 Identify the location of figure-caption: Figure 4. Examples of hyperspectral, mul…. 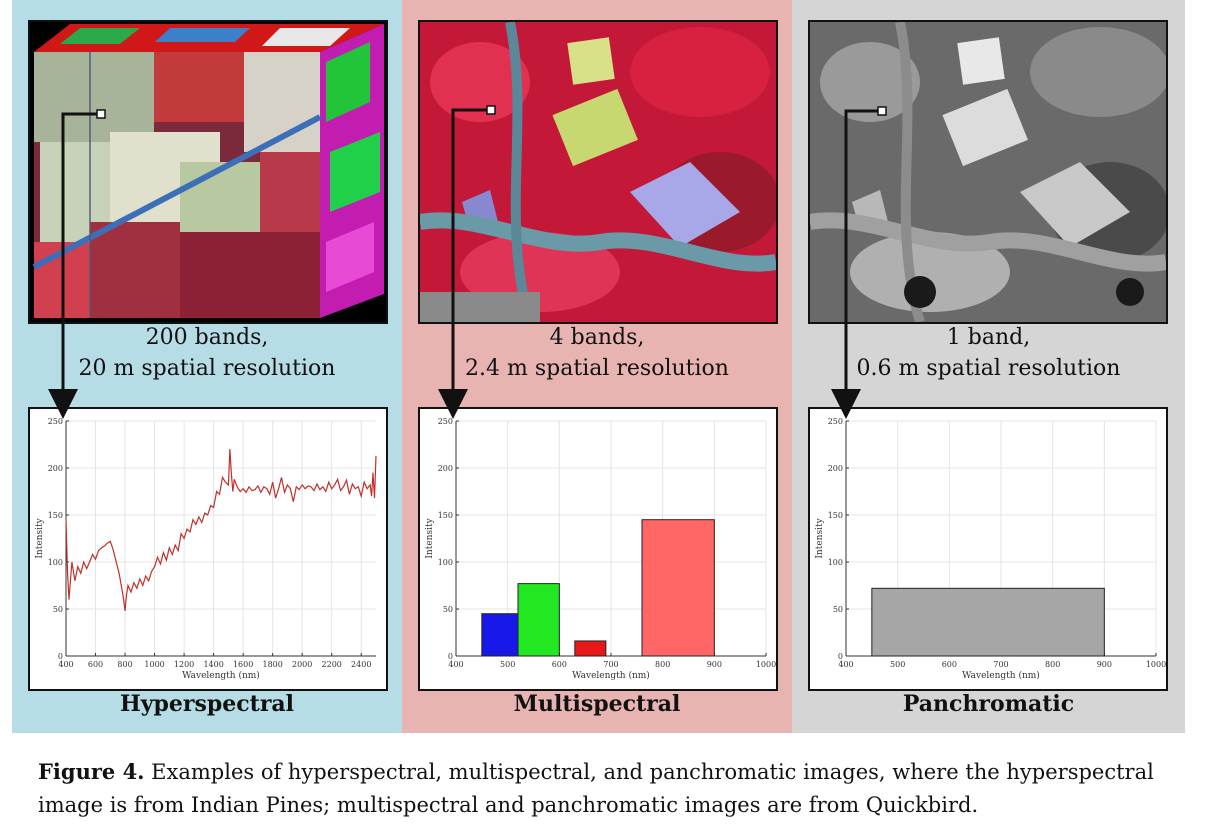
(608, 788).